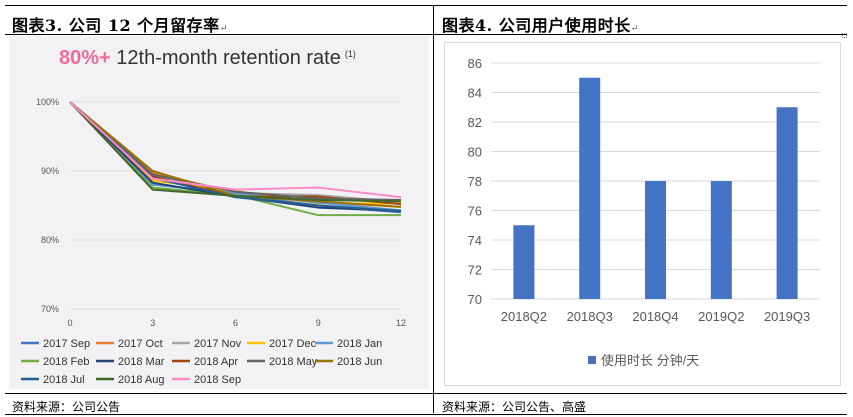 Image resolution: width=853 pixels, height=417 pixels. I want to click on legend-label: 2017 Nov, so click(218, 344).